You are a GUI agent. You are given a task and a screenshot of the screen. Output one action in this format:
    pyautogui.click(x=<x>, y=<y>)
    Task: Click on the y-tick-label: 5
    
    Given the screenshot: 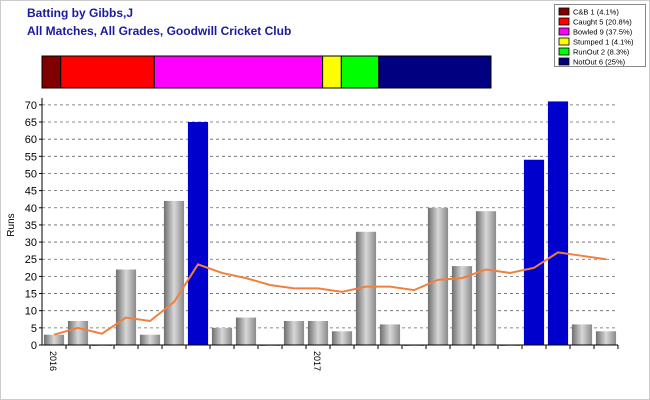 What is the action you would take?
    pyautogui.click(x=34, y=329)
    